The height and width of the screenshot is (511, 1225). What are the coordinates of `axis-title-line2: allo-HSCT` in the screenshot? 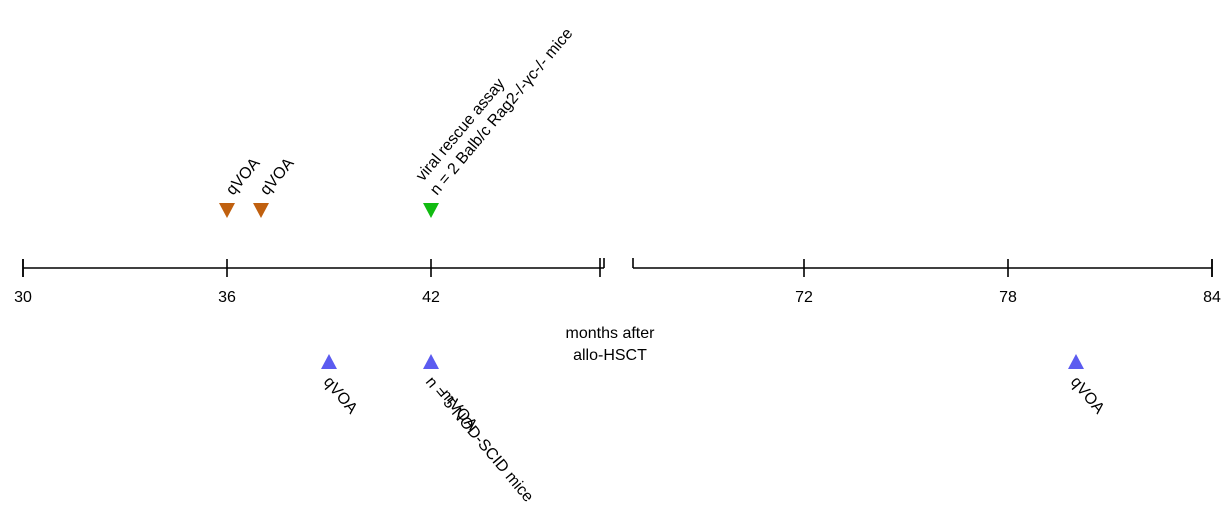 It's located at (610, 355).